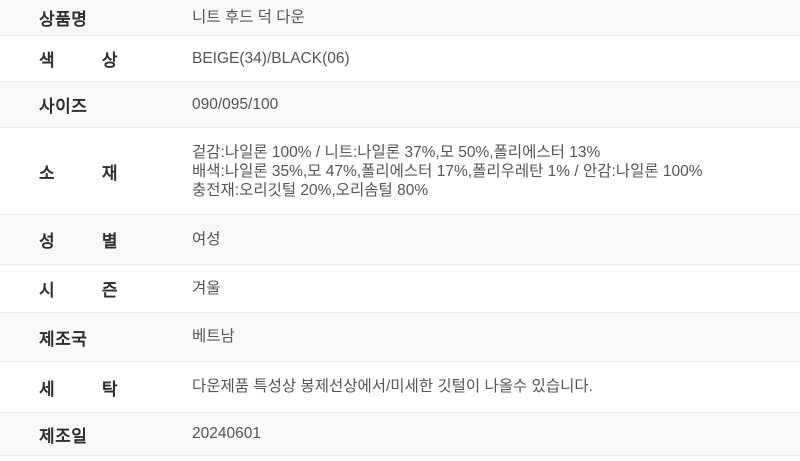 The height and width of the screenshot is (461, 800). I want to click on row-label-cell: 시 즌, so click(96, 288).